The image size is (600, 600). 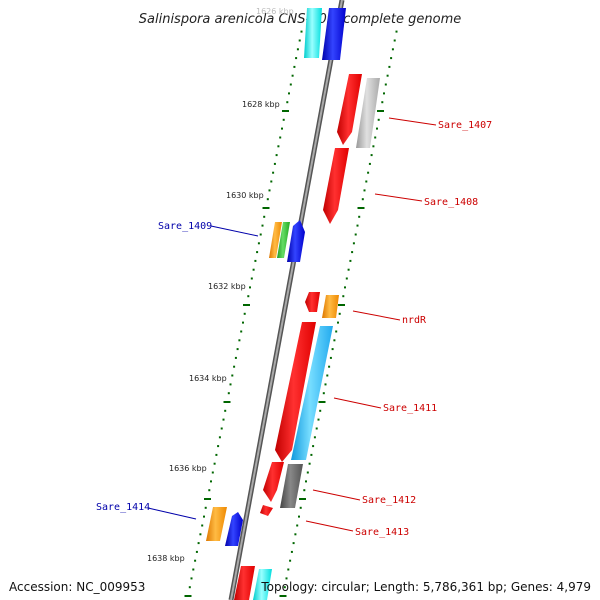 I want to click on gene-label-sare-1407: Sare_1407, so click(x=465, y=125).